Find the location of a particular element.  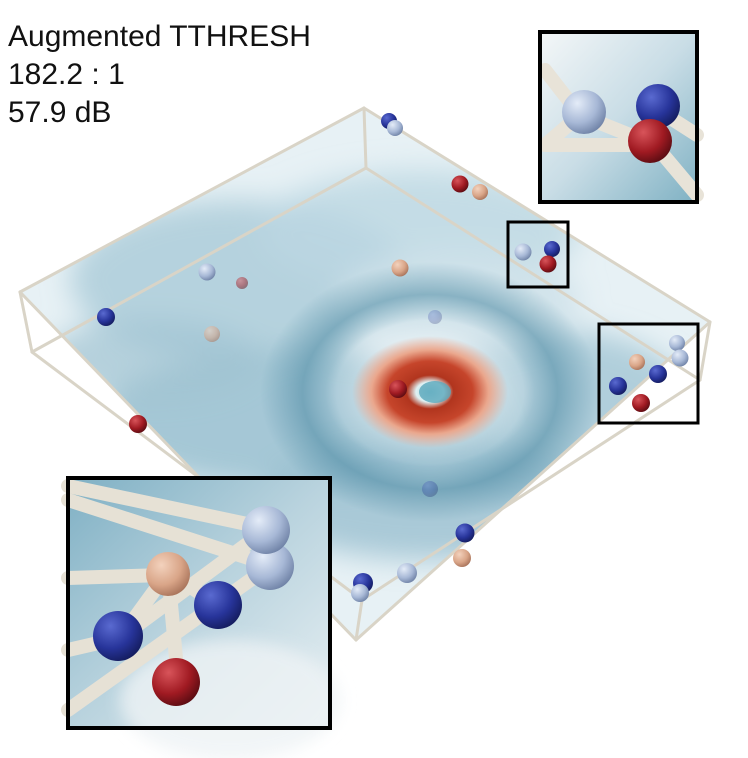

zoom-markers is located at coordinates (603, 322).